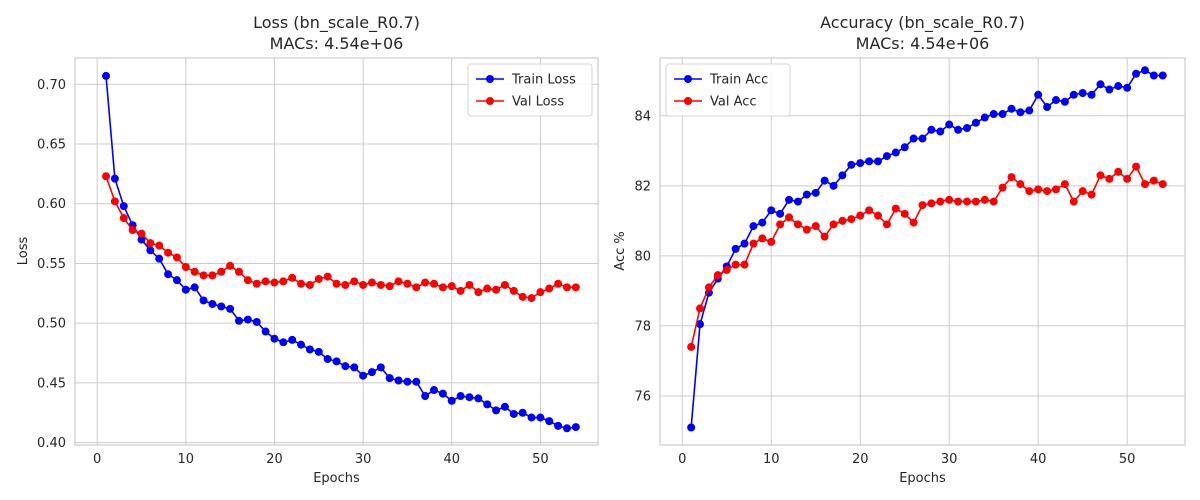 This screenshot has width=1200, height=500. What do you see at coordinates (341, 237) in the screenshot?
I see `val-loss-series` at bounding box center [341, 237].